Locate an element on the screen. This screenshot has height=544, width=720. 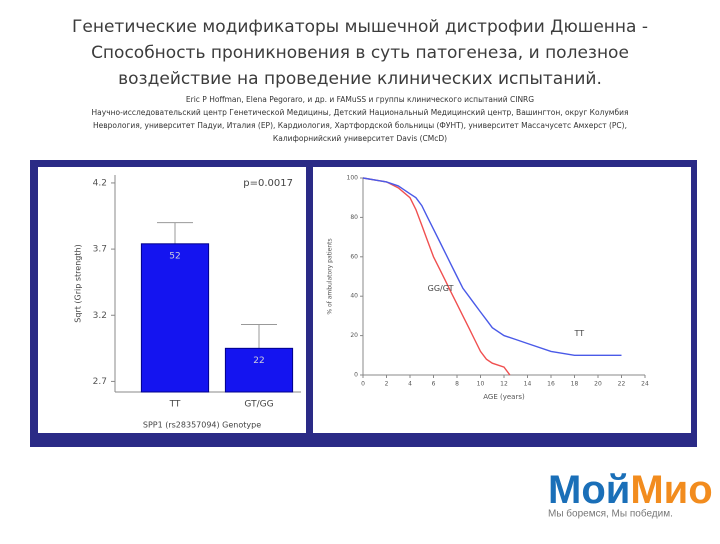
affiliation: Калифорнийский университет Davis (CMcD) is located at coordinates (360, 138).